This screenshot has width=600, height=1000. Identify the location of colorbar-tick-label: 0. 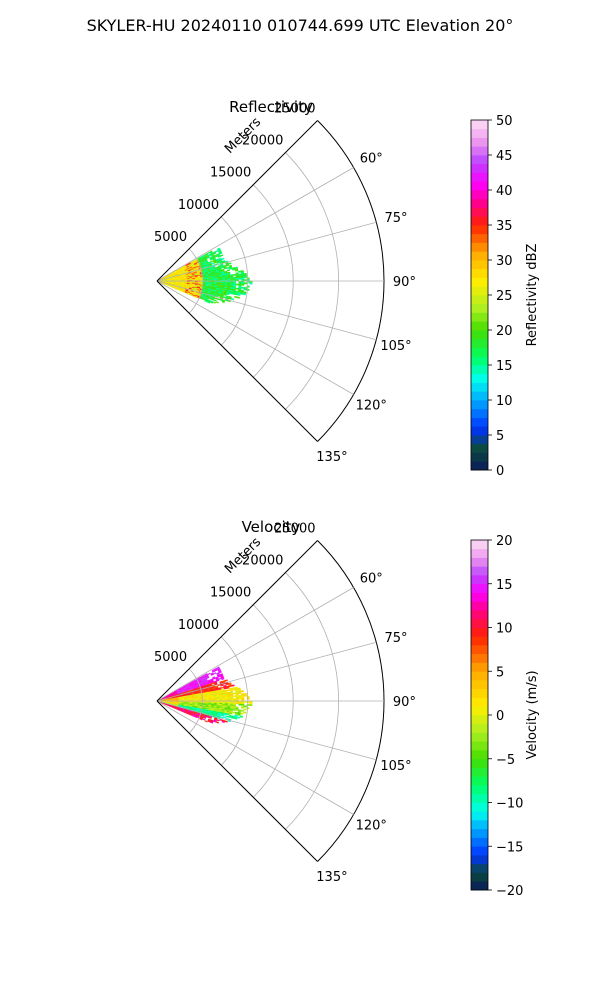
(500, 471).